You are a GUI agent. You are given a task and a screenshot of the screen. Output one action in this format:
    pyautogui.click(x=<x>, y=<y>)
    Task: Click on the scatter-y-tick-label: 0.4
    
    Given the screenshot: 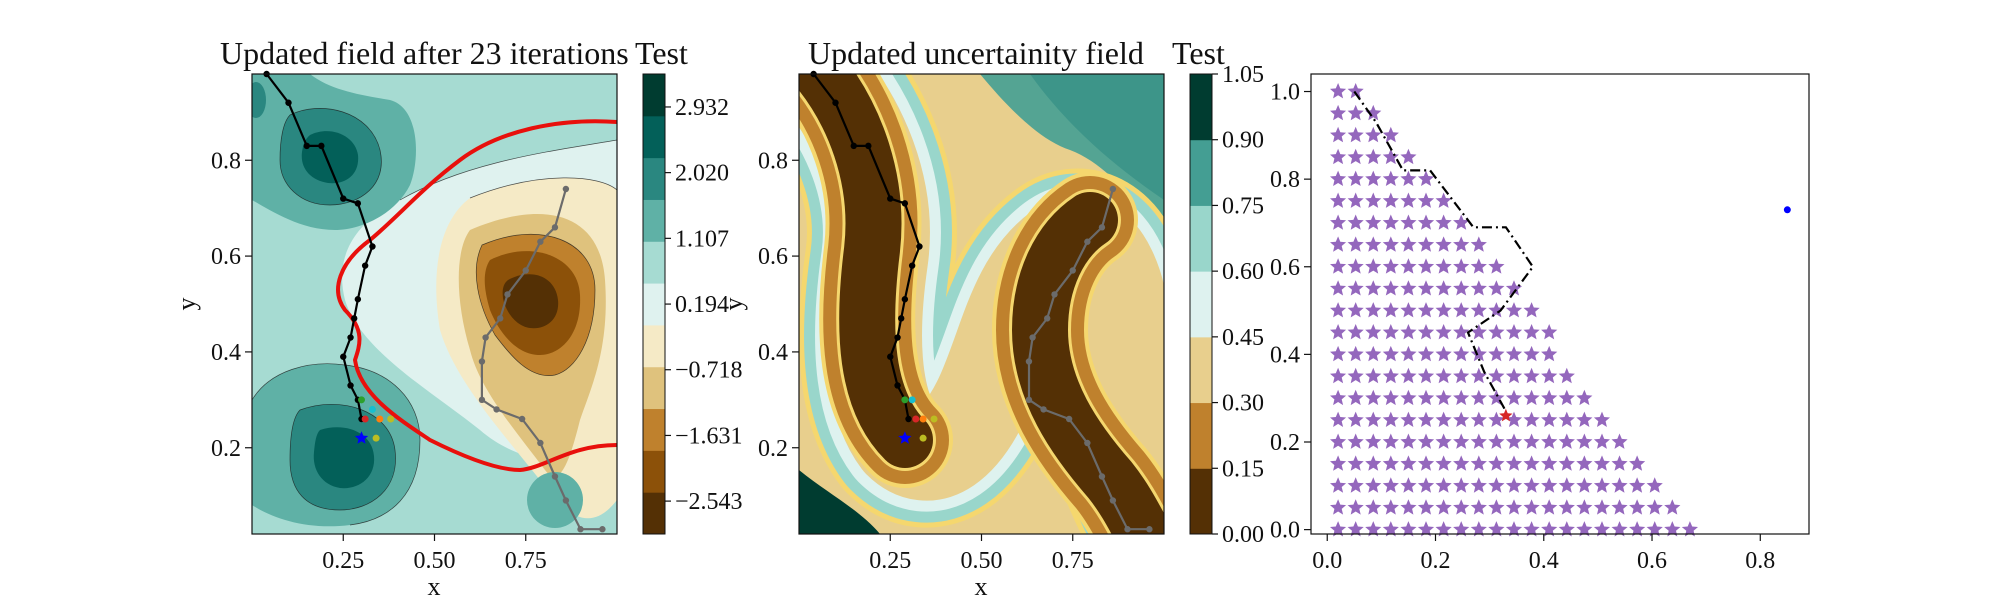 What is the action you would take?
    pyautogui.click(x=1285, y=355)
    